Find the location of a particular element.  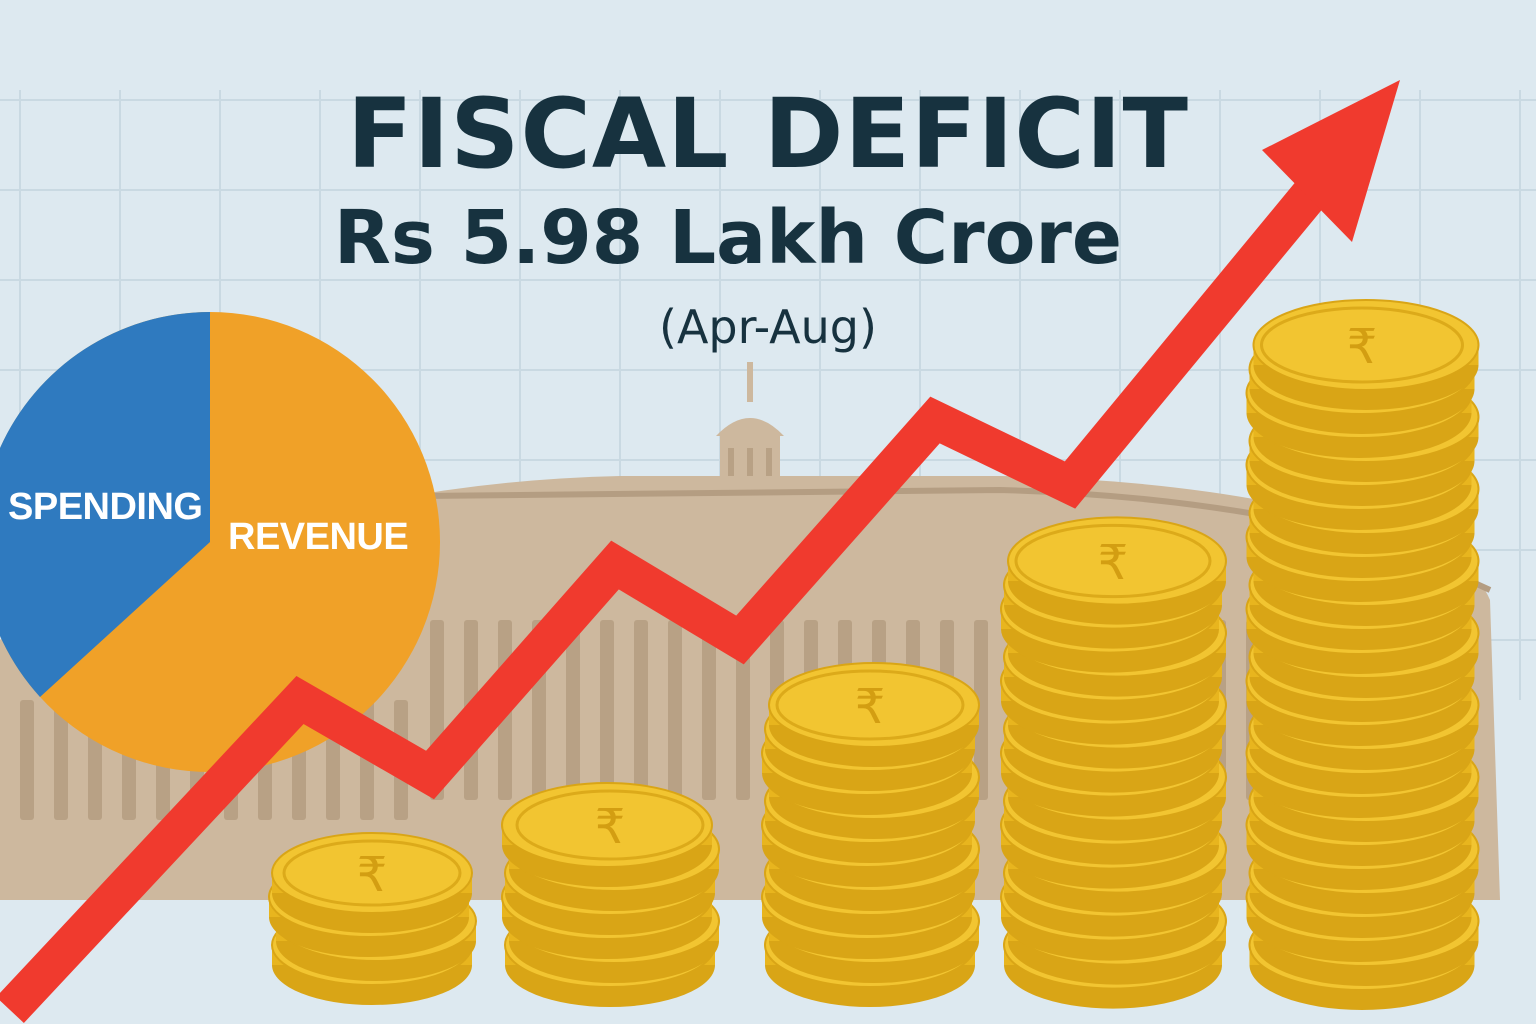

page-title: FISCAL DEFICIT is located at coordinates (768, 134).